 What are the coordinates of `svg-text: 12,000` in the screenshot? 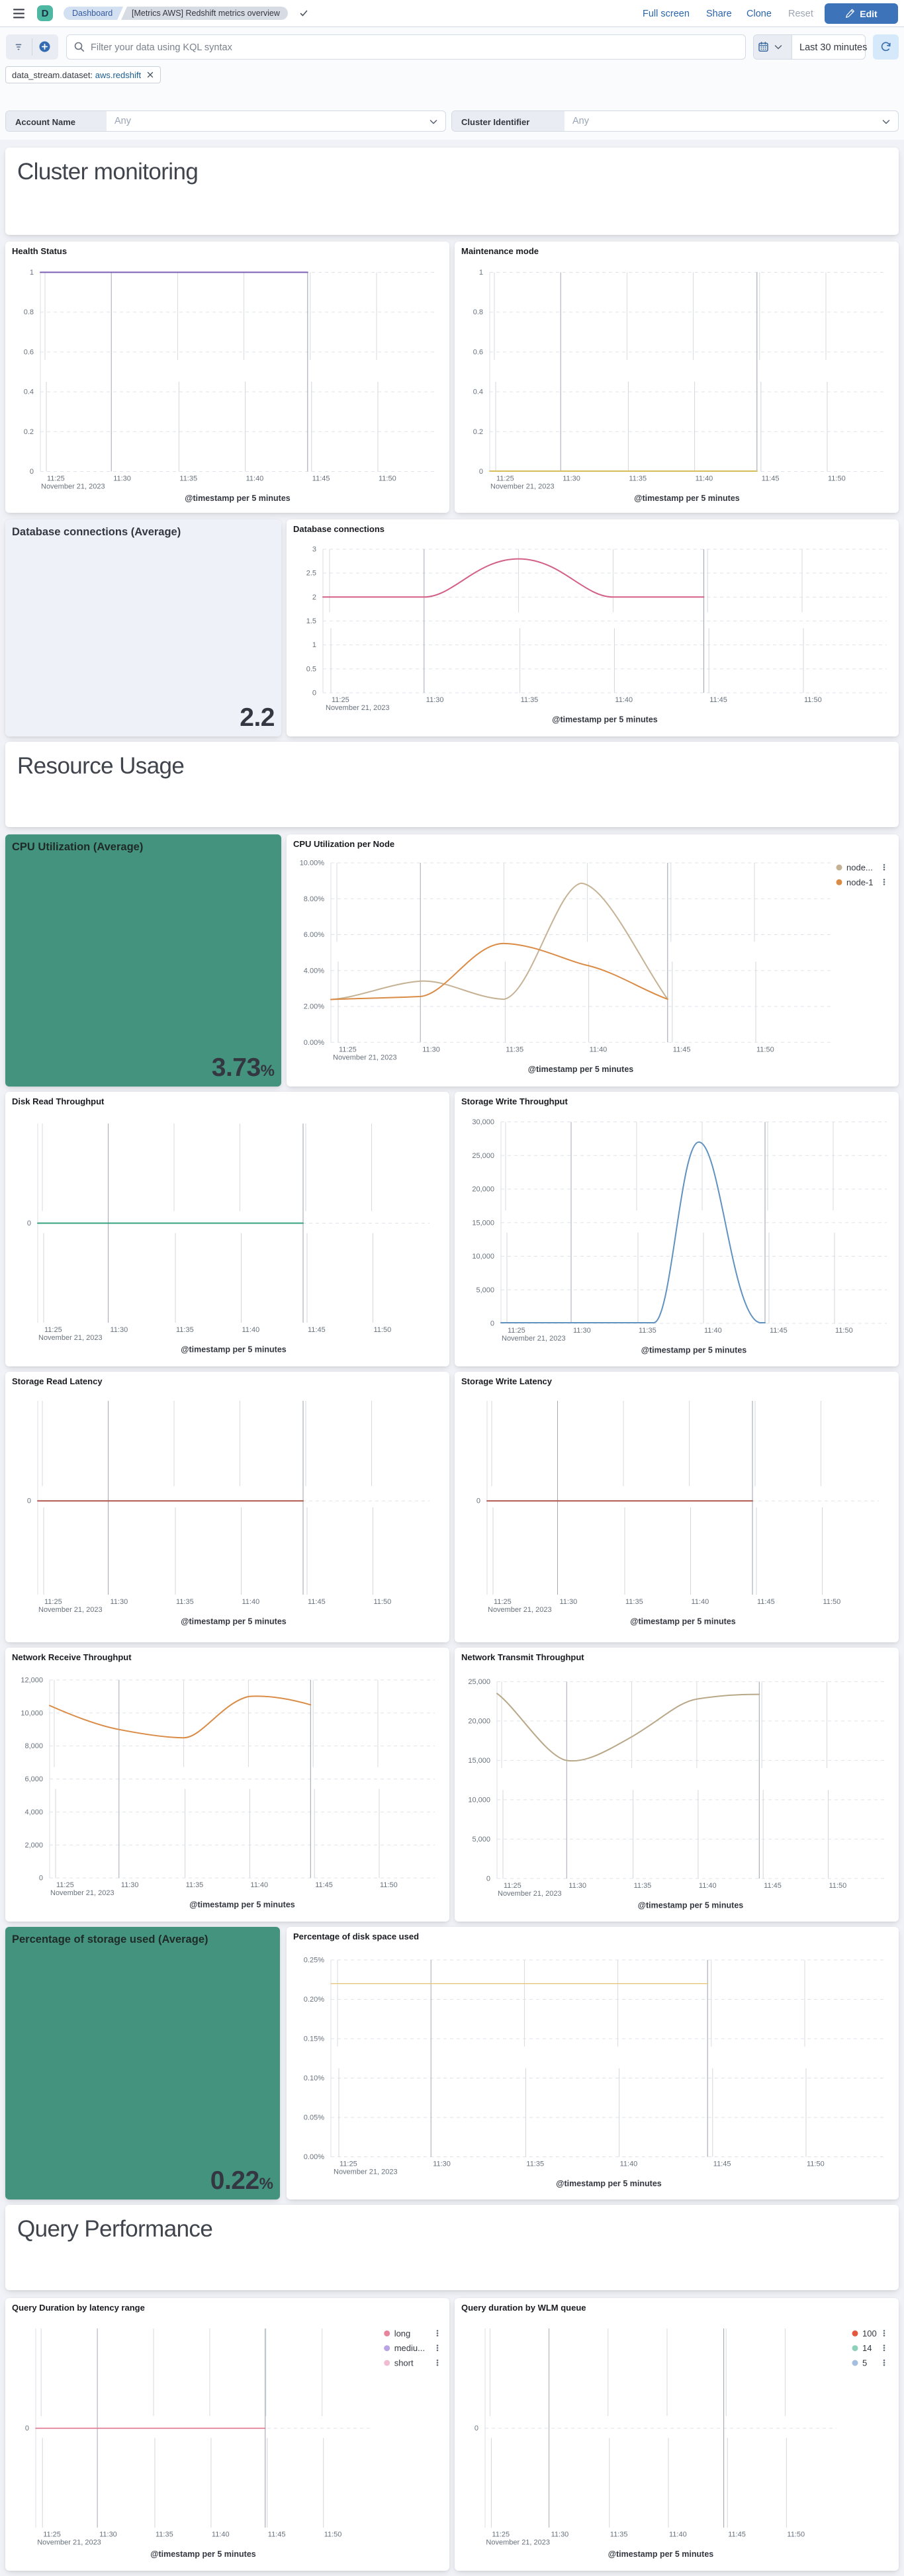 It's located at (32, 1680).